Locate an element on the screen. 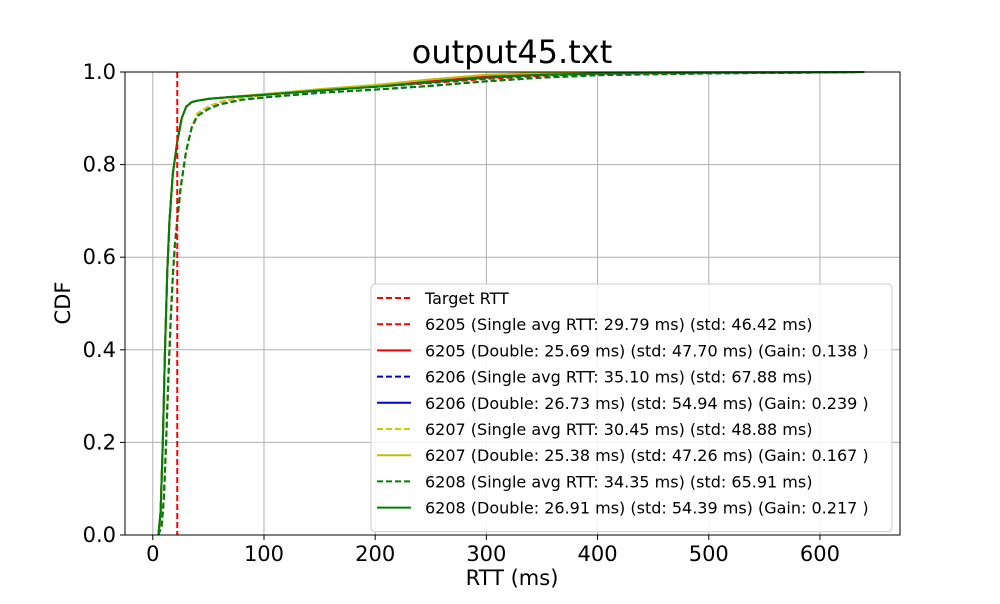 The height and width of the screenshot is (604, 1000). x-tick-label: 300 is located at coordinates (486, 554).